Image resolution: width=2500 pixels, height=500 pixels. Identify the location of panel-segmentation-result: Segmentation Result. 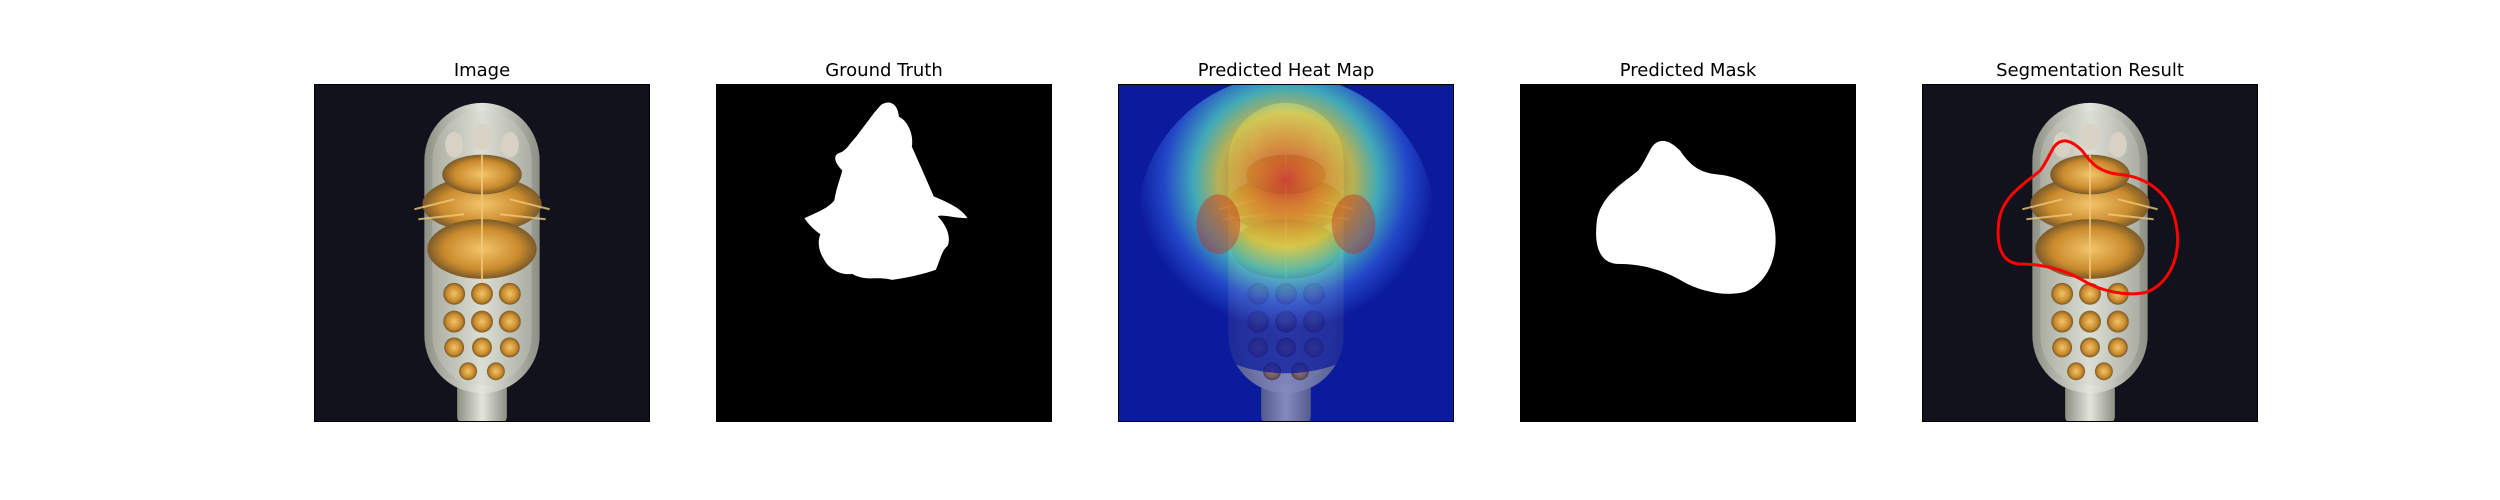
(2090, 250).